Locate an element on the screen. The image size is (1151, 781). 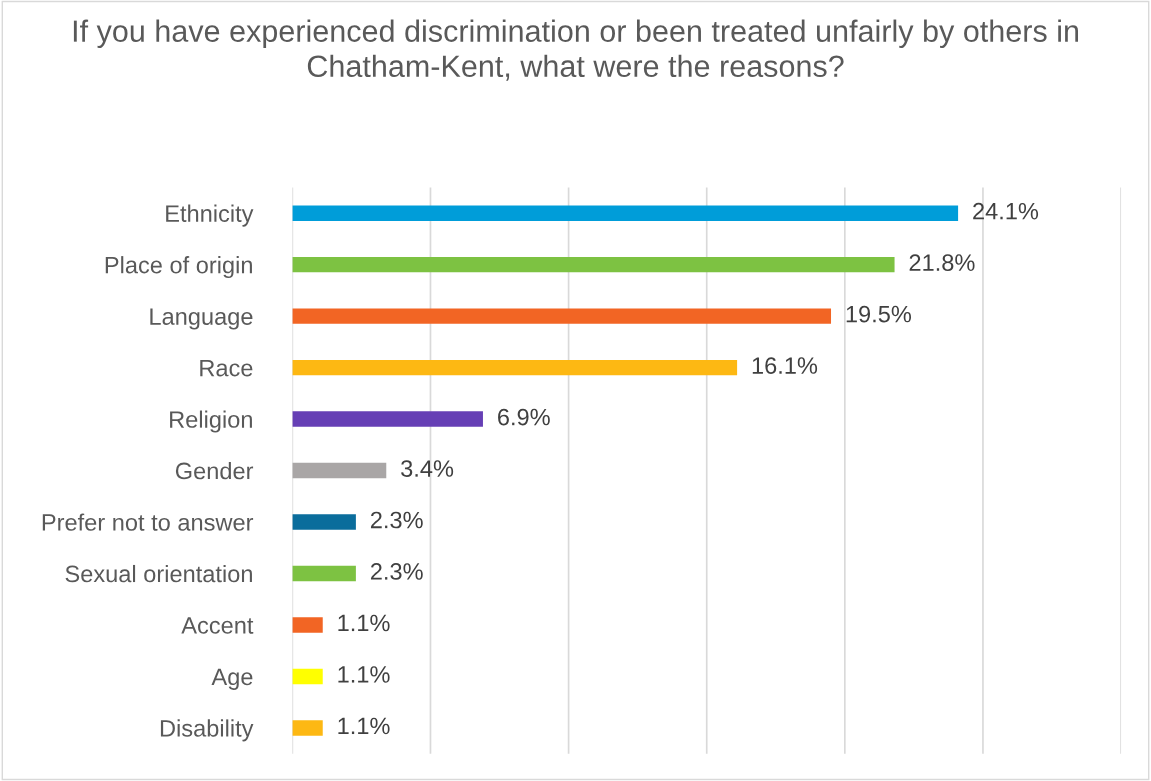
data-label: 6.9% is located at coordinates (524, 417).